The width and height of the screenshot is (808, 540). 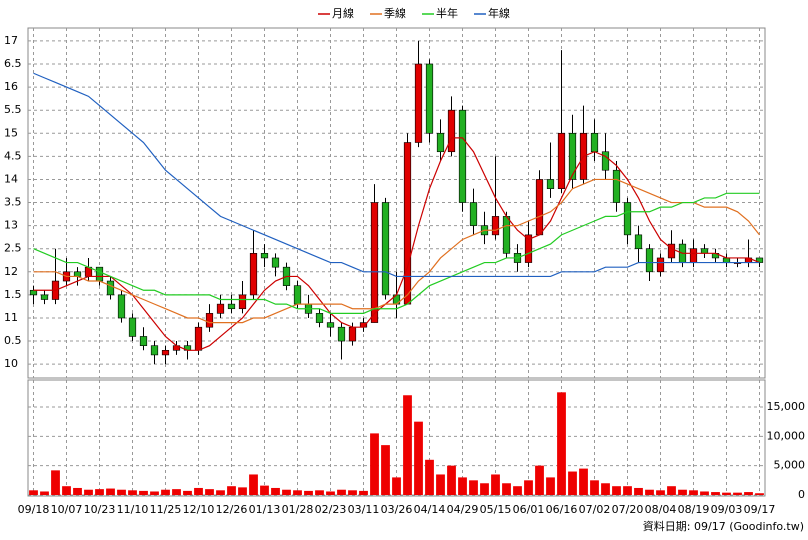 I want to click on x-tick-label: 04/14, so click(x=430, y=509).